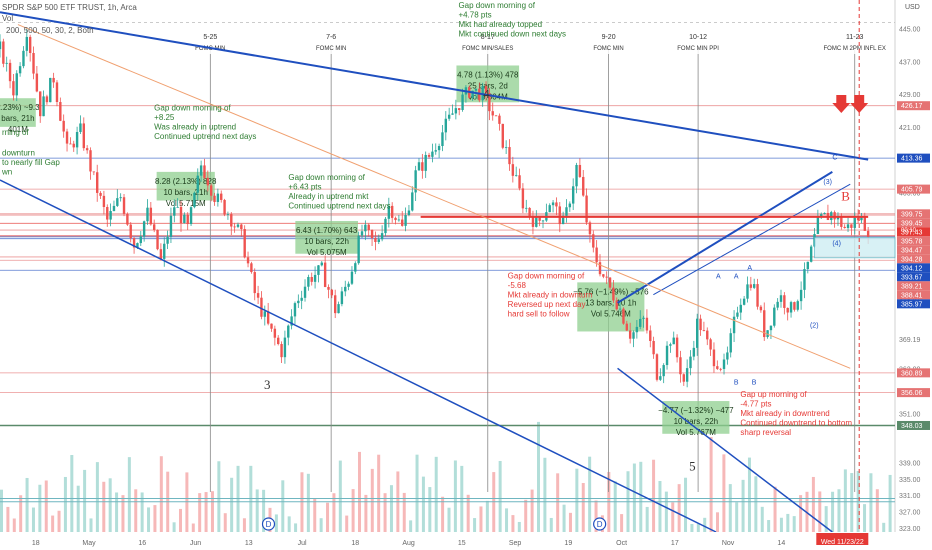 The height and width of the screenshot is (550, 932). I want to click on wave-label: 5, so click(692, 466).